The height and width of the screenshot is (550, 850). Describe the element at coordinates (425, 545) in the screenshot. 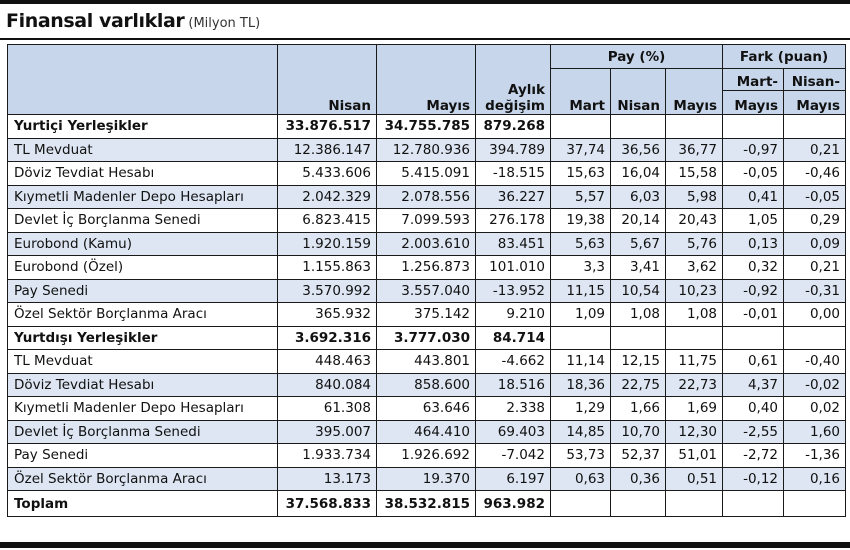

I see `bottom-rule` at that location.